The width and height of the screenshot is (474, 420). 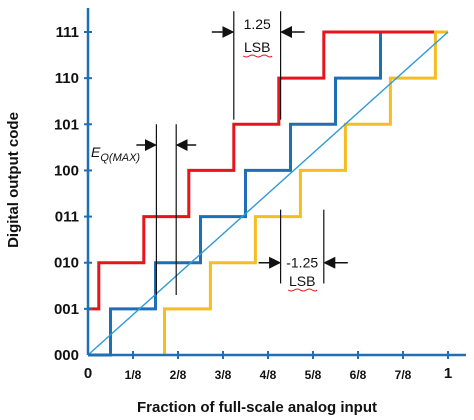 I want to click on x-tick-label: 3/8, so click(x=223, y=375).